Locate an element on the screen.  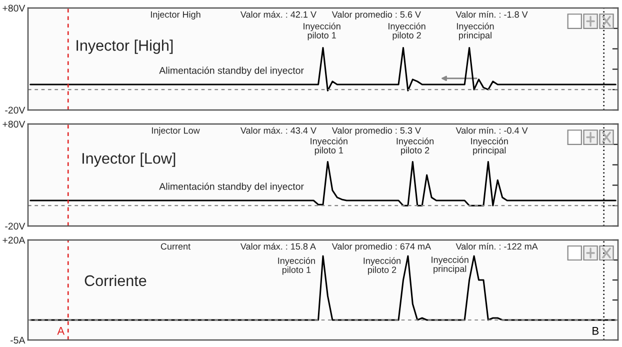
annotation: Valor máx. : 43.4 V is located at coordinates (278, 130).